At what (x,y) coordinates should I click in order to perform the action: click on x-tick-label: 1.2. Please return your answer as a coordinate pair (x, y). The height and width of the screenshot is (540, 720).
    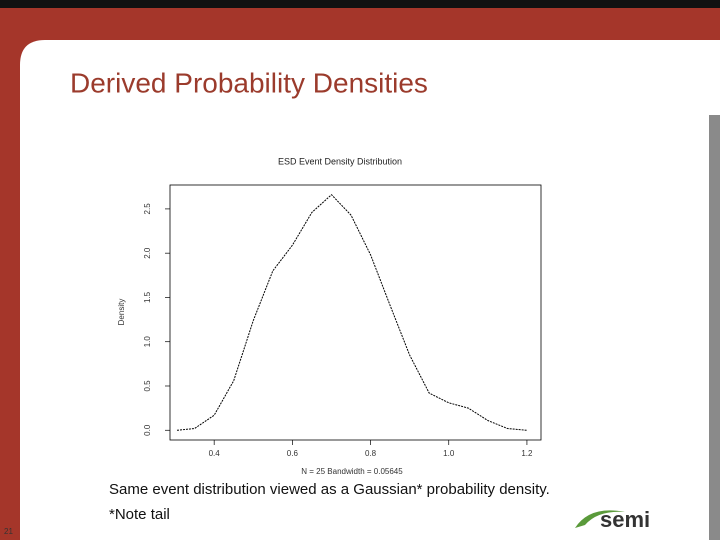
    Looking at the image, I should click on (527, 453).